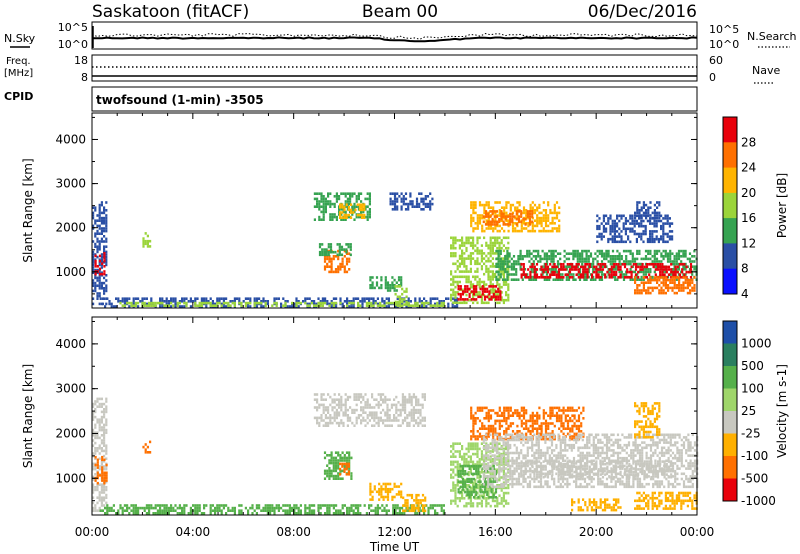  Describe the element at coordinates (758, 501) in the screenshot. I see `colorbar-tick-label: -1000` at that location.